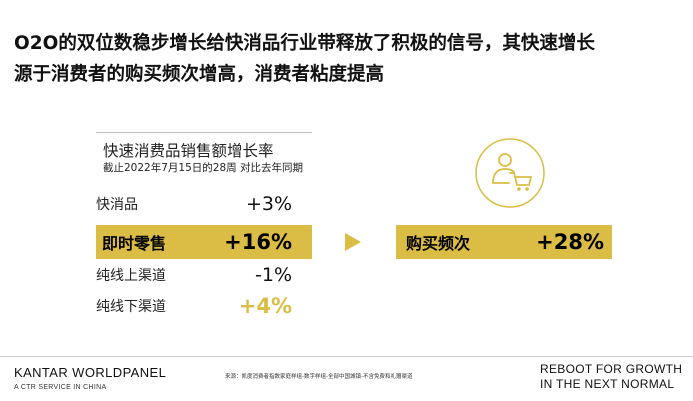 The height and width of the screenshot is (401, 693). I want to click on source-note: 来源：凯度消费者指数家庭样组-数字样组-全部中国城镇-不含免费和礼赠渠道, so click(319, 377).